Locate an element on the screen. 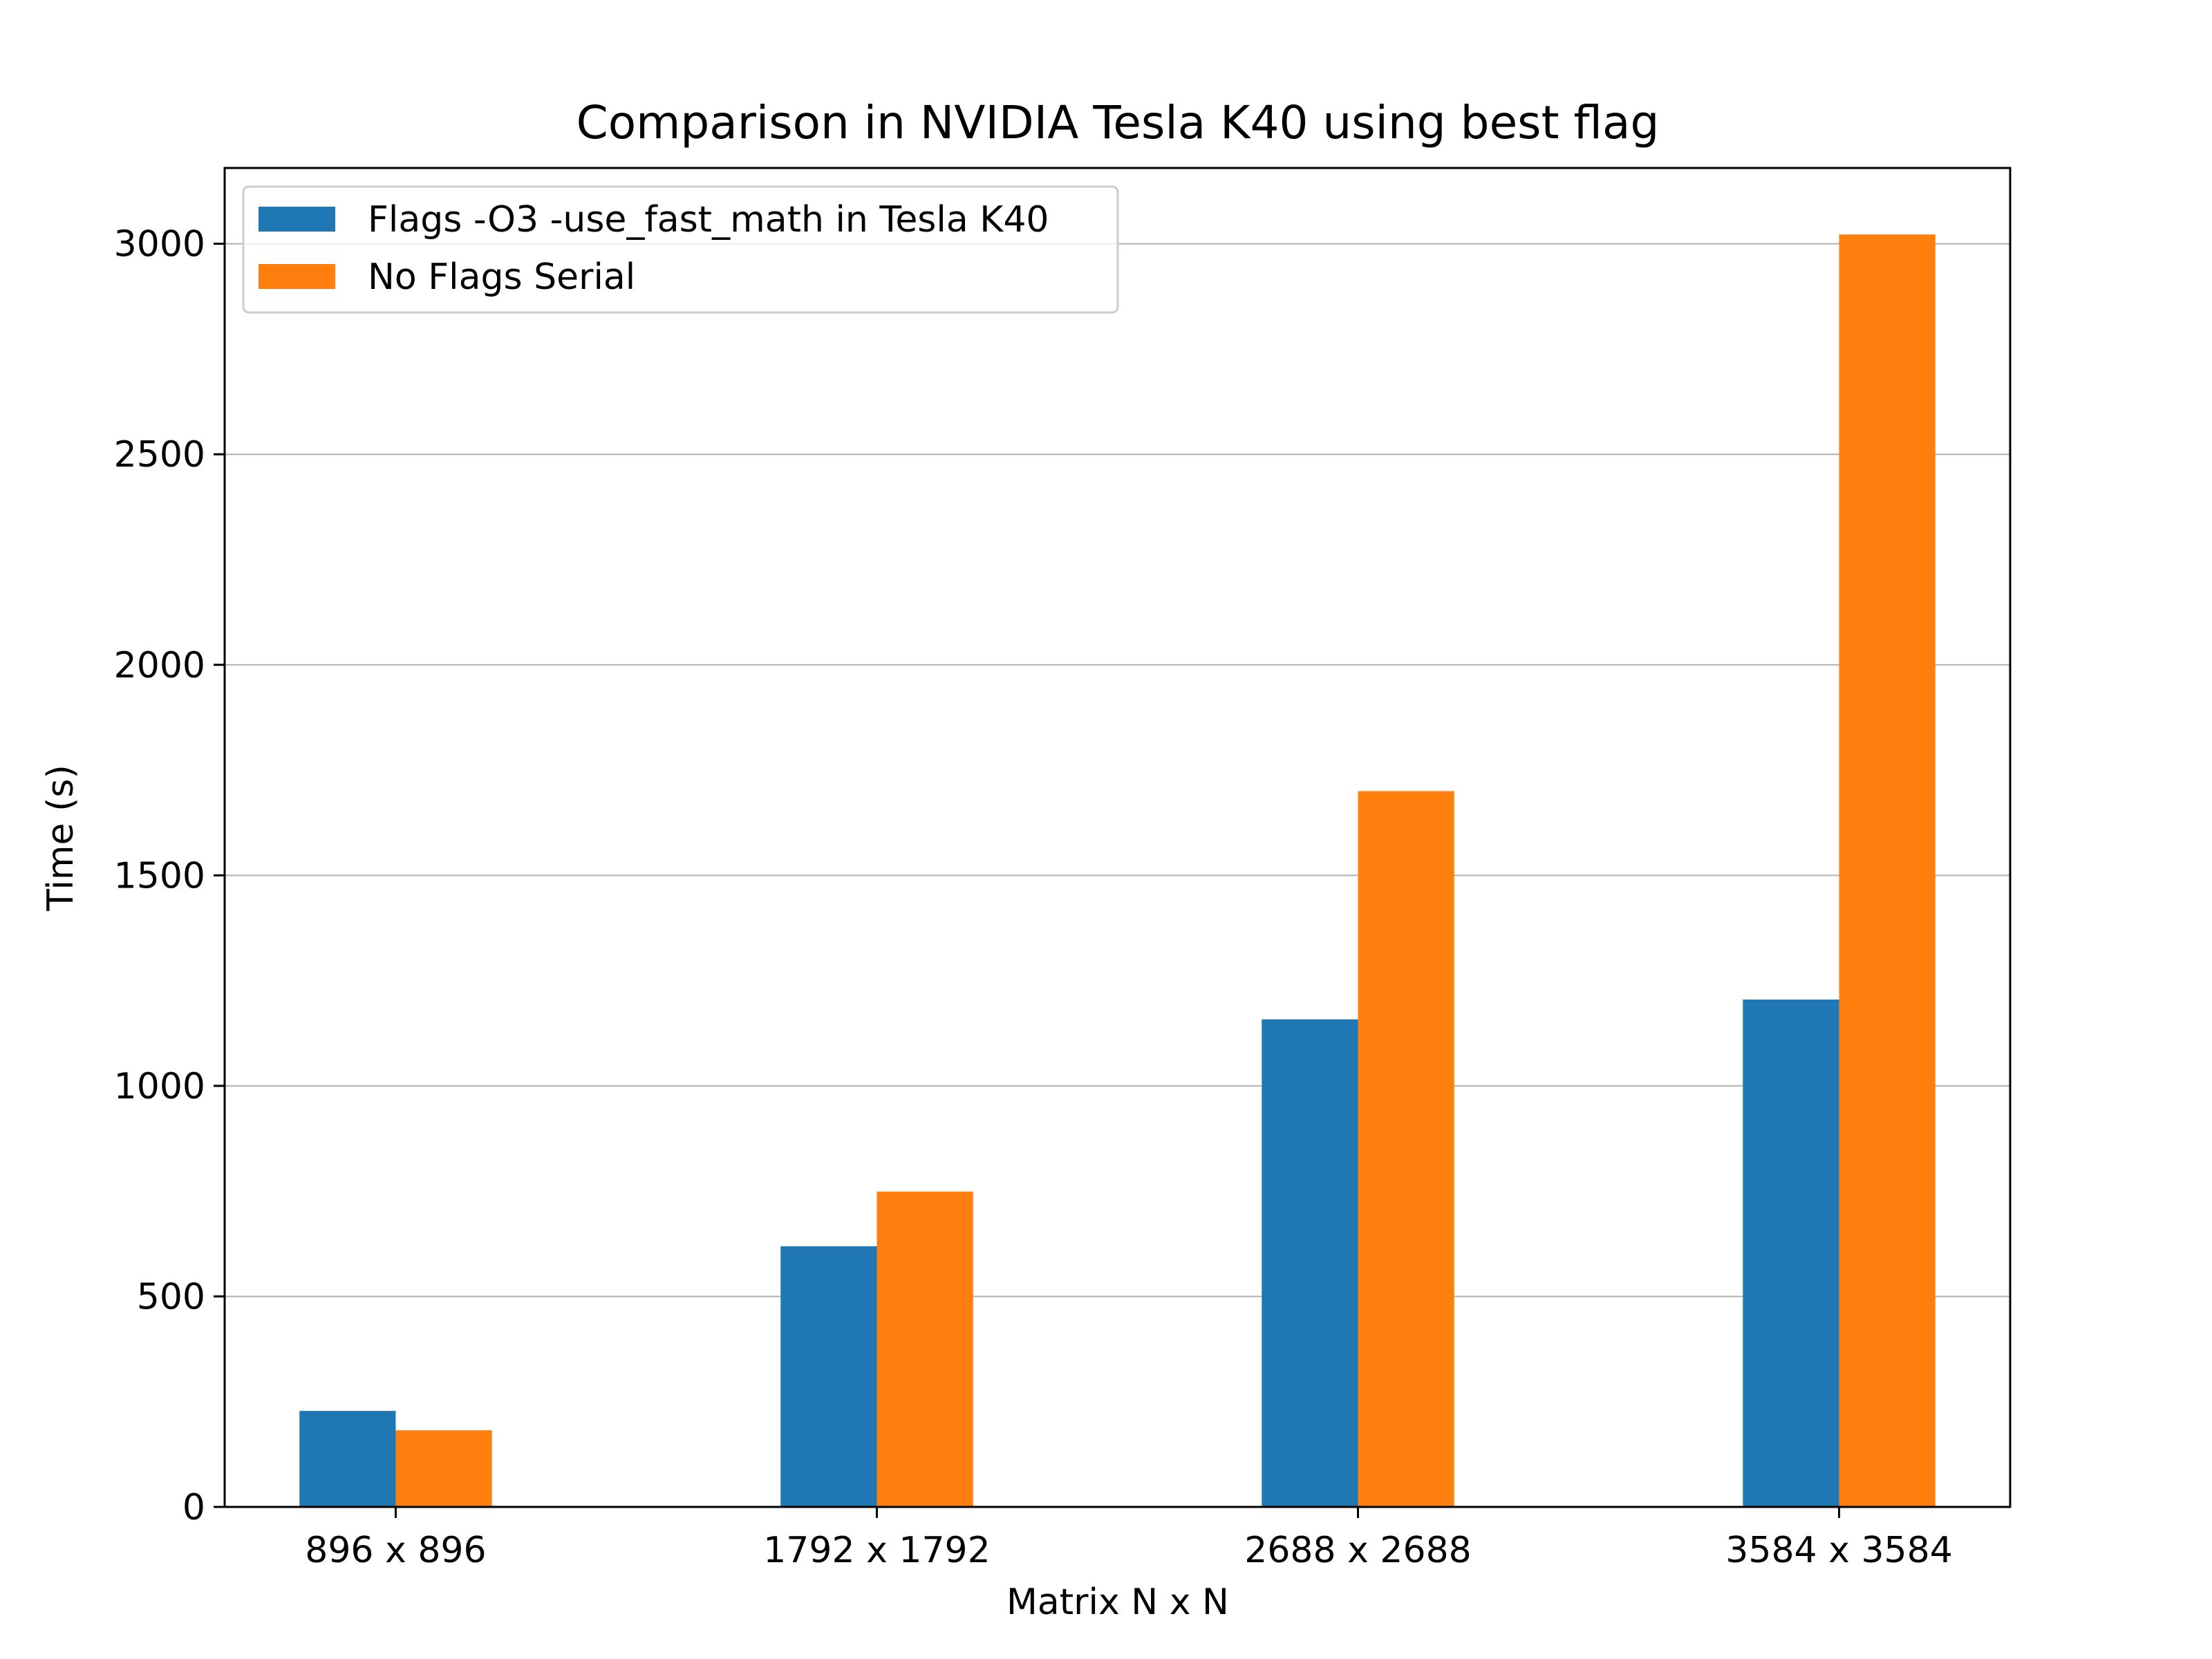 The height and width of the screenshot is (1659, 2212). y-tick-label: 0 is located at coordinates (194, 1507).